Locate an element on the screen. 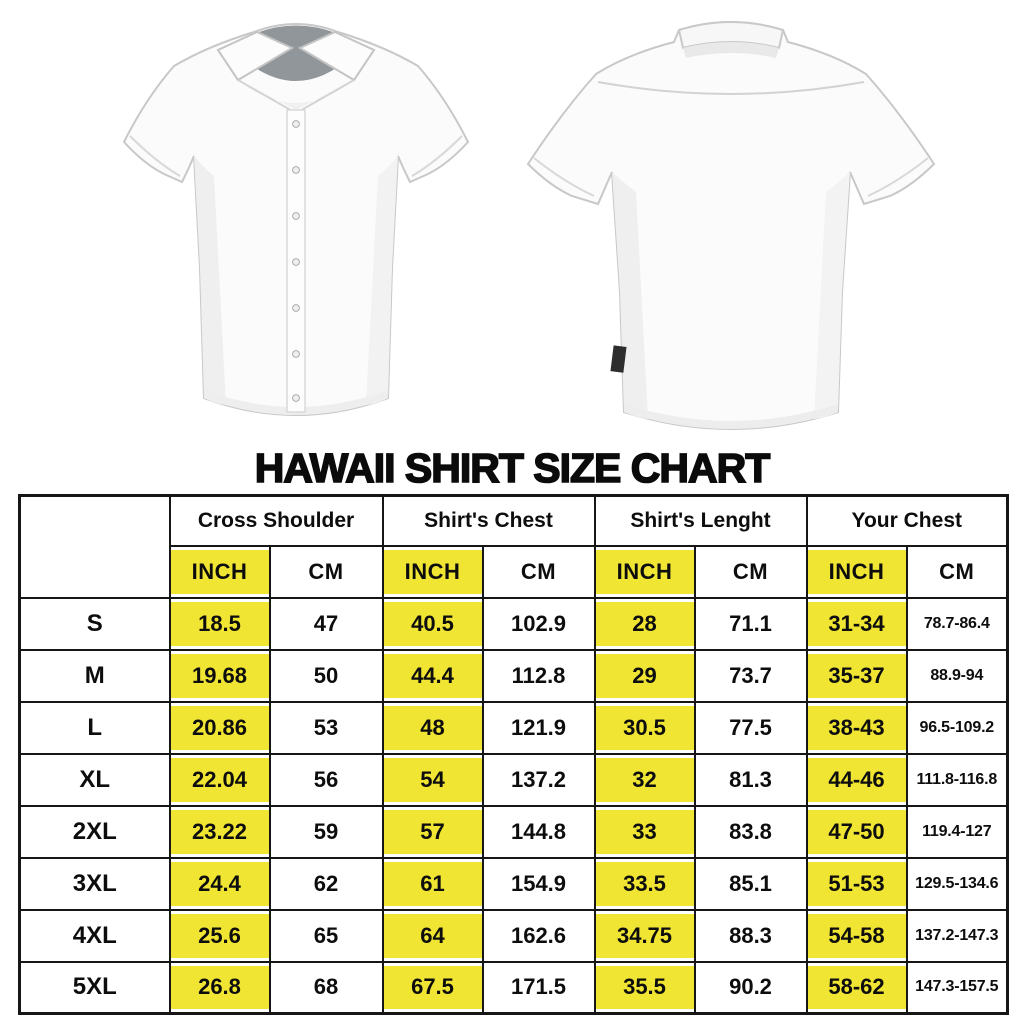 The image size is (1024, 1024). value-cell: 54 is located at coordinates (432, 779).